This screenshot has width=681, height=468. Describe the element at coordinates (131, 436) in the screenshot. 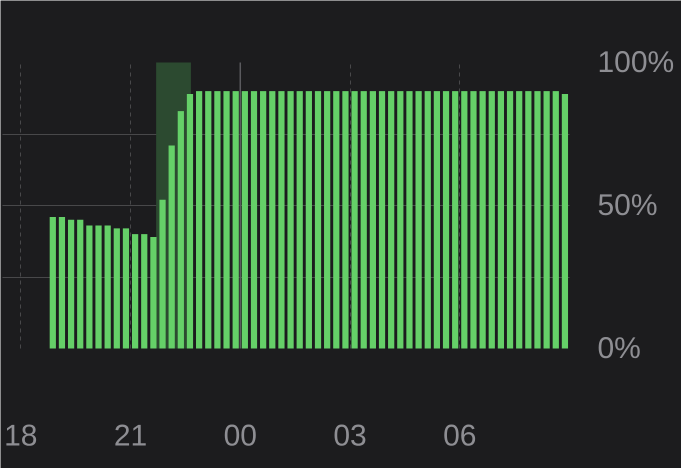

I see `x-tick-label: 21` at that location.